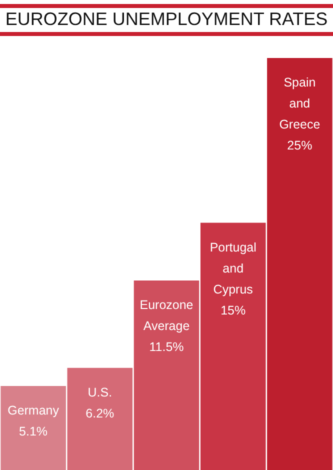 The width and height of the screenshot is (333, 470). What do you see at coordinates (166, 19) in the screenshot?
I see `chart-title: EUROZONE UNEMPLOYMENT RATES` at bounding box center [166, 19].